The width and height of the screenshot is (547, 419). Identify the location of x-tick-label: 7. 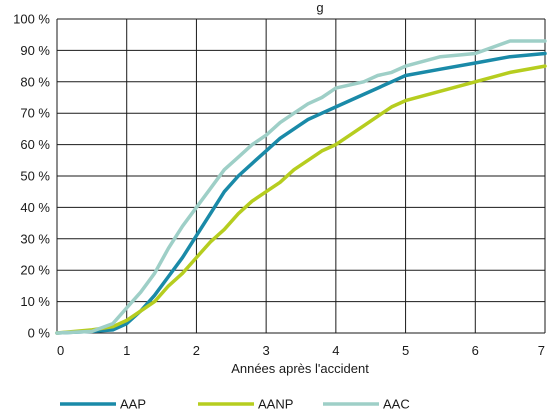
(541, 350).